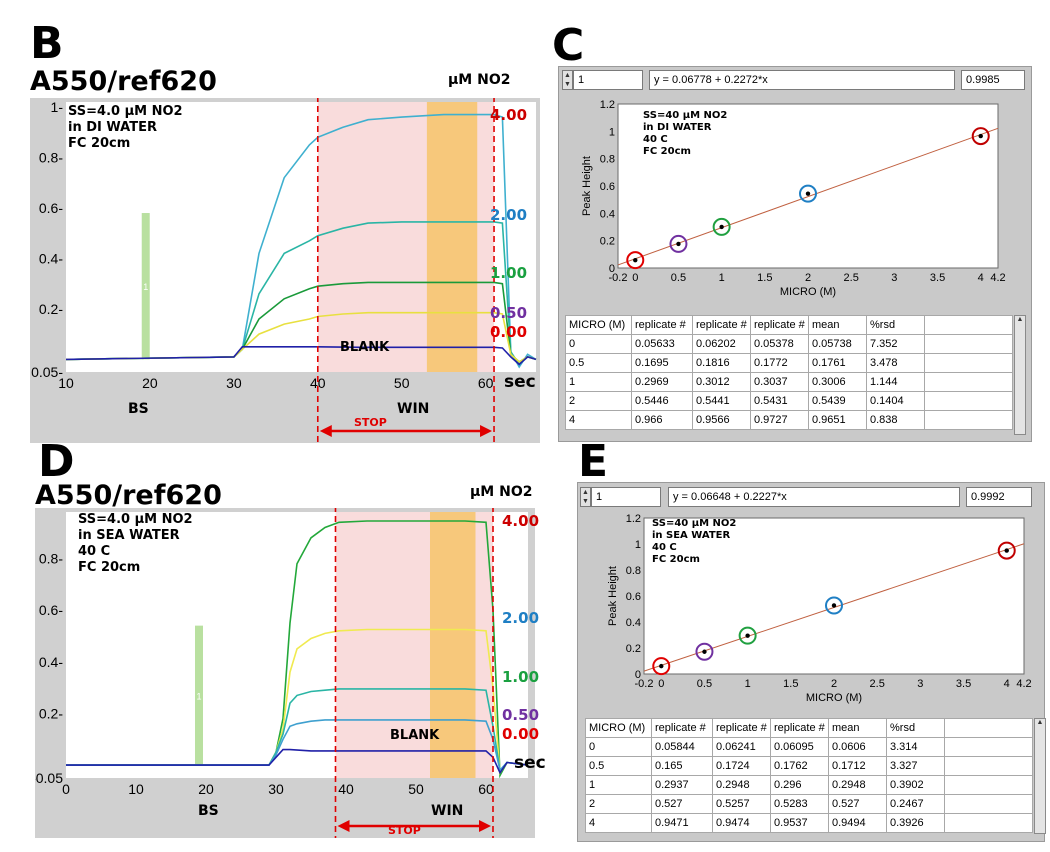  Describe the element at coordinates (895, 363) in the screenshot. I see `table-cell: 3.478` at that location.